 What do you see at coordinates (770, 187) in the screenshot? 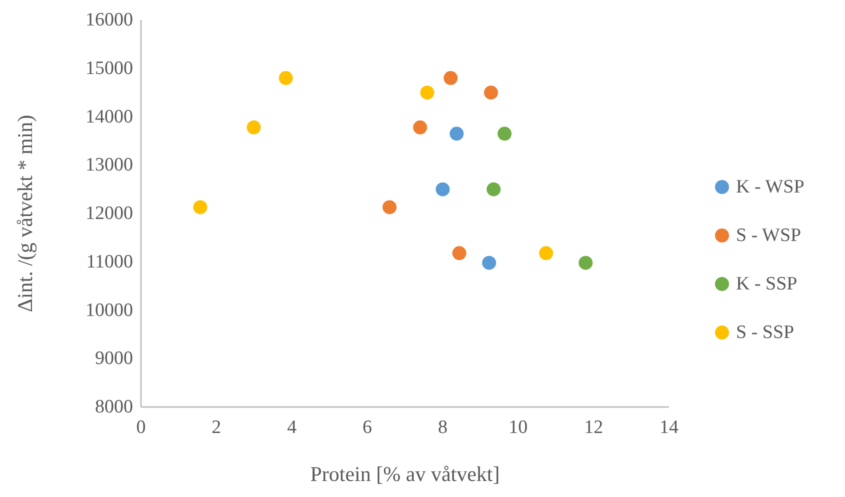
I see `legend-label: K - WSP` at bounding box center [770, 187].